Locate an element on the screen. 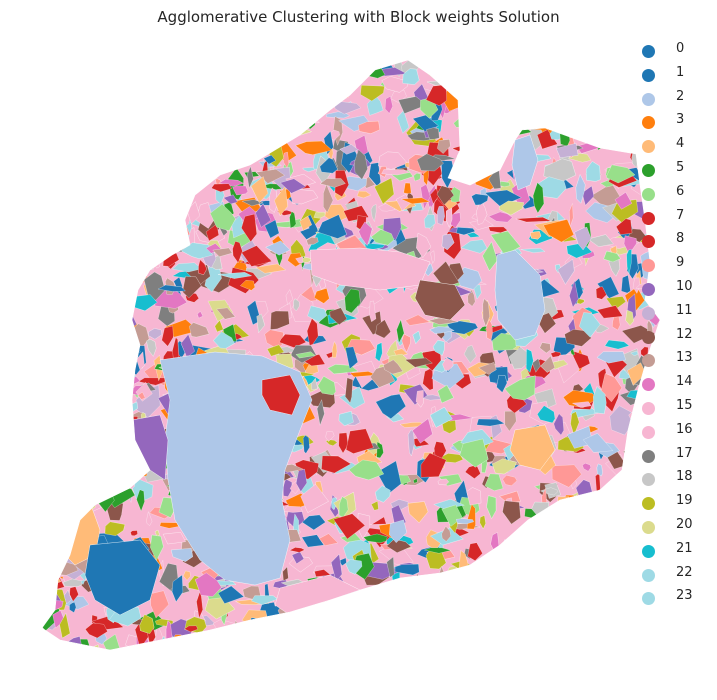  legend-label: 12 is located at coordinates (684, 334).